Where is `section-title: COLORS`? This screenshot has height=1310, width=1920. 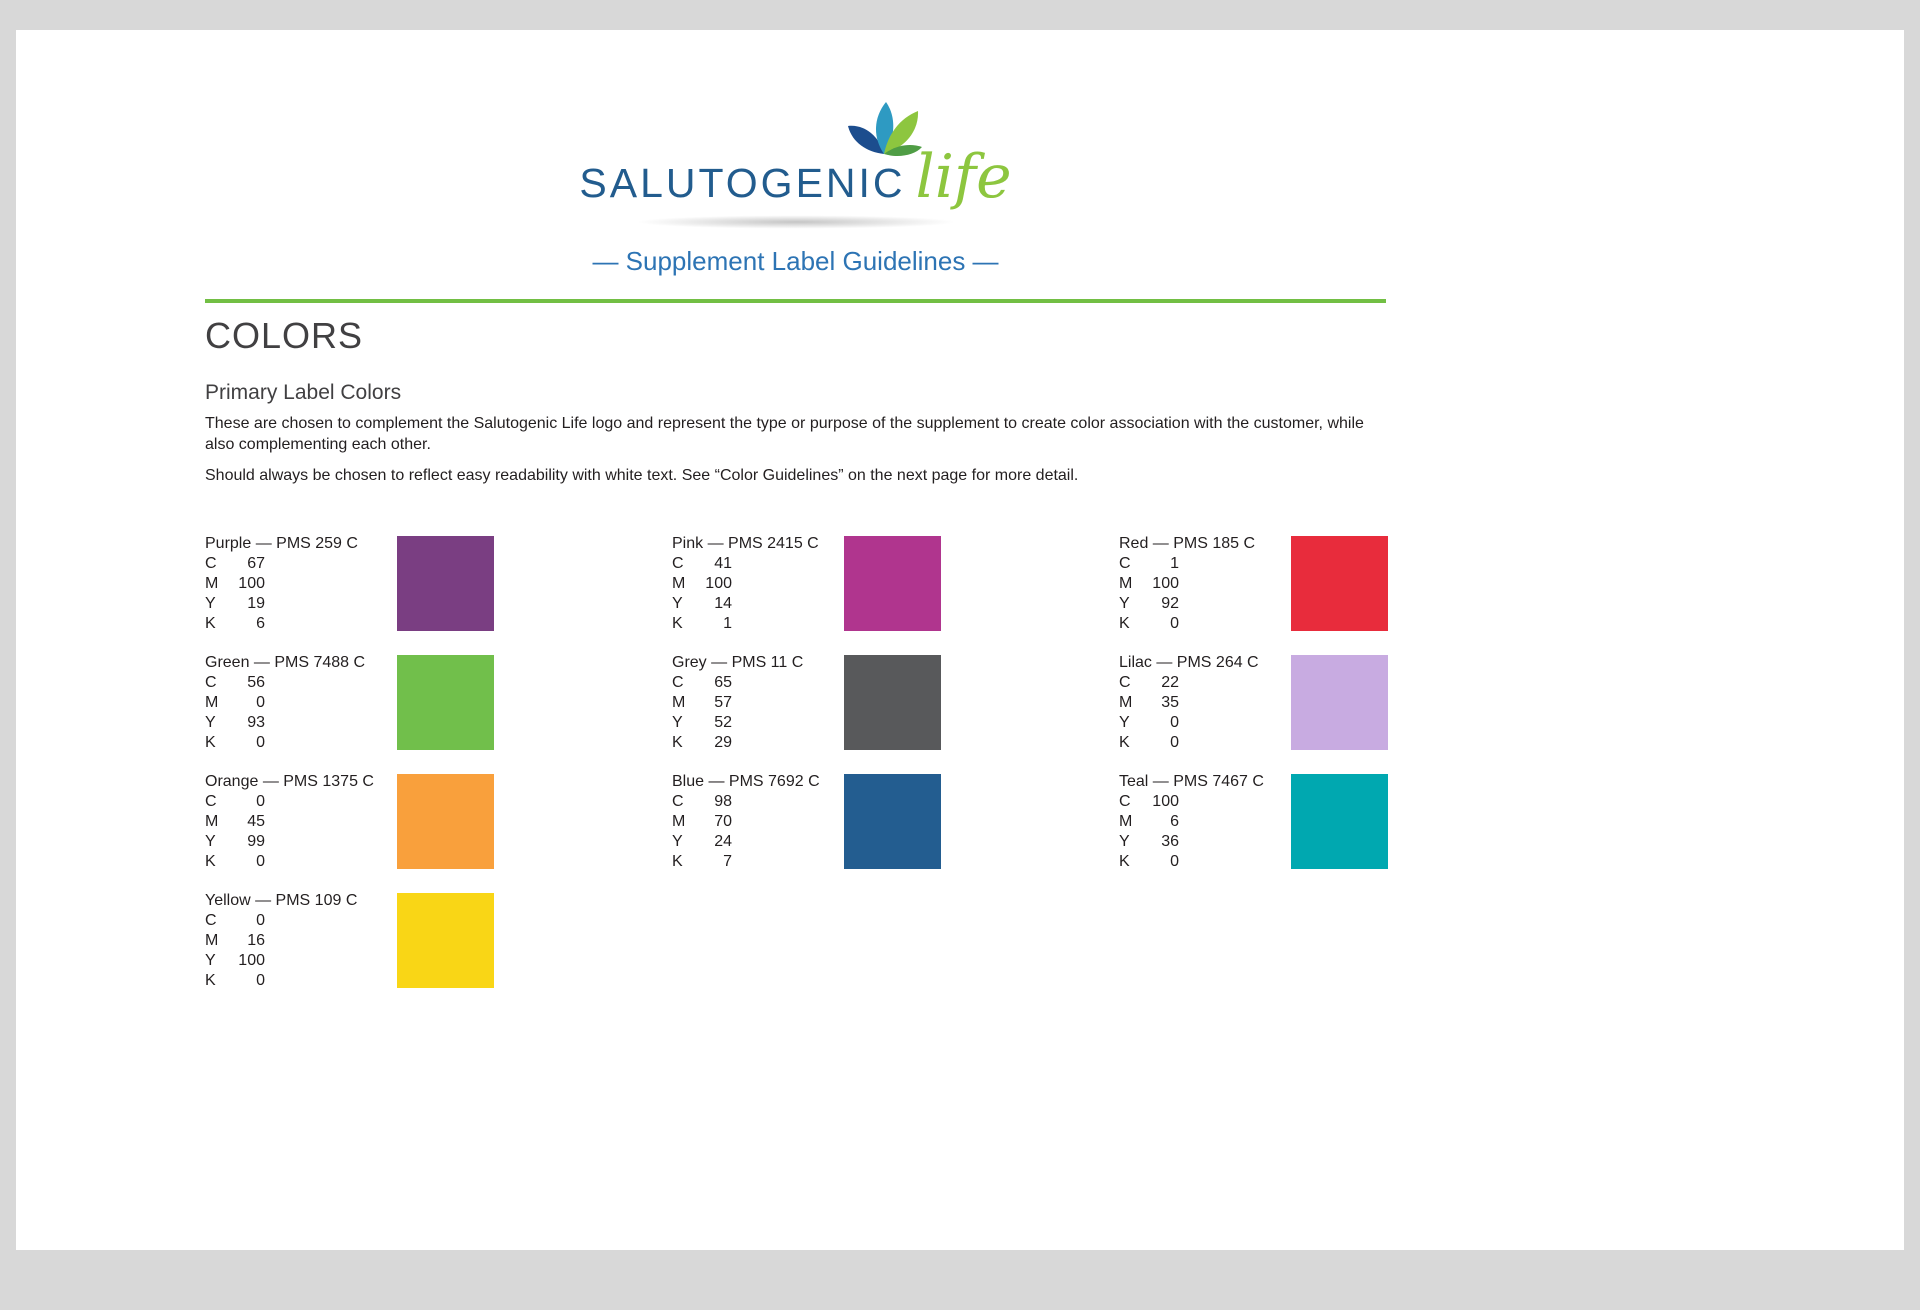 section-title: COLORS is located at coordinates (284, 335).